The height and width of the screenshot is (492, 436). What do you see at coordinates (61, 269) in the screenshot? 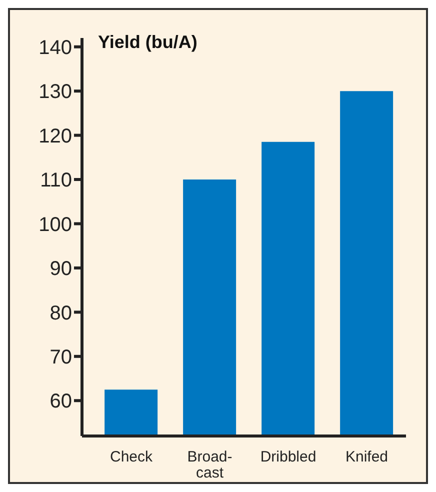
I see `y-tick-label: 90` at bounding box center [61, 269].